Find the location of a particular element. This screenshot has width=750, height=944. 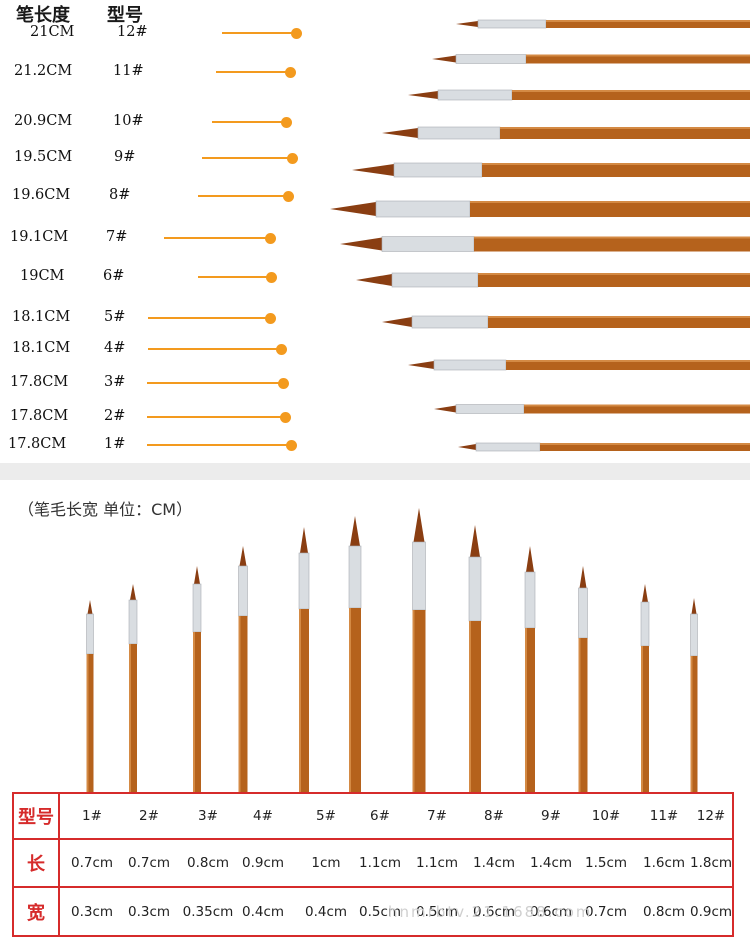

model-number: 1# is located at coordinates (115, 444).